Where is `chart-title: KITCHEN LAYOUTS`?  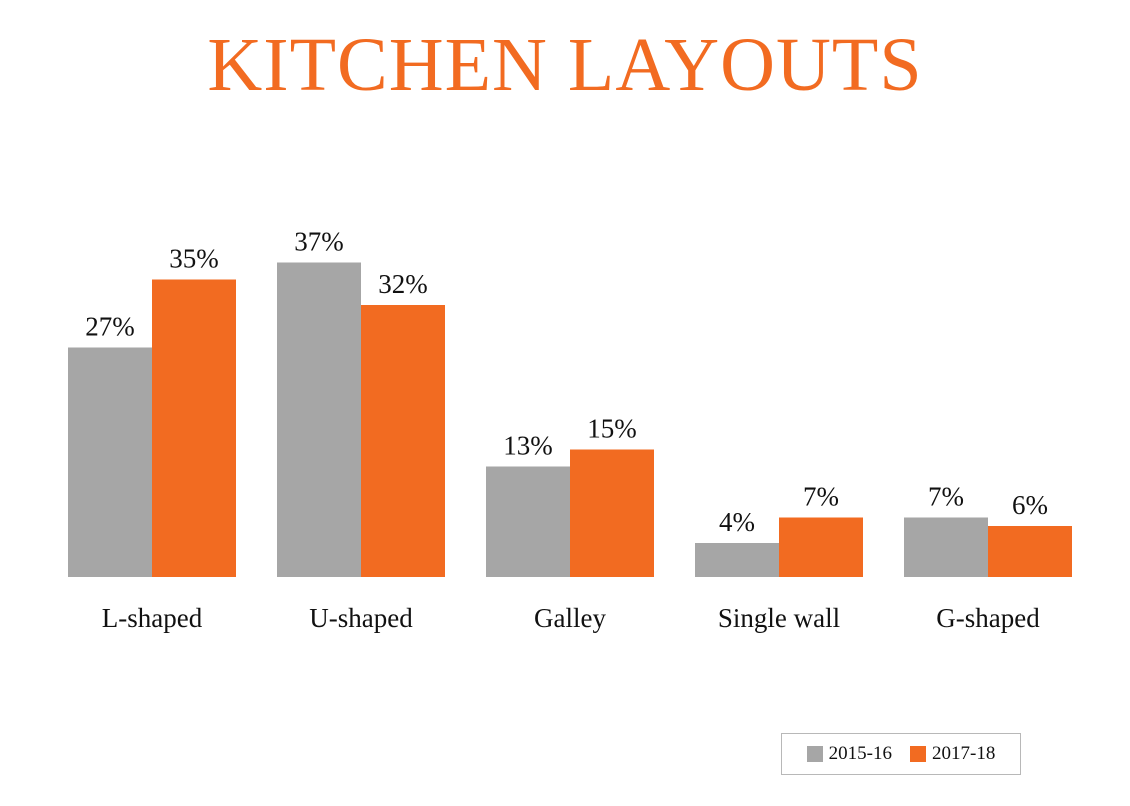 chart-title: KITCHEN LAYOUTS is located at coordinates (565, 65).